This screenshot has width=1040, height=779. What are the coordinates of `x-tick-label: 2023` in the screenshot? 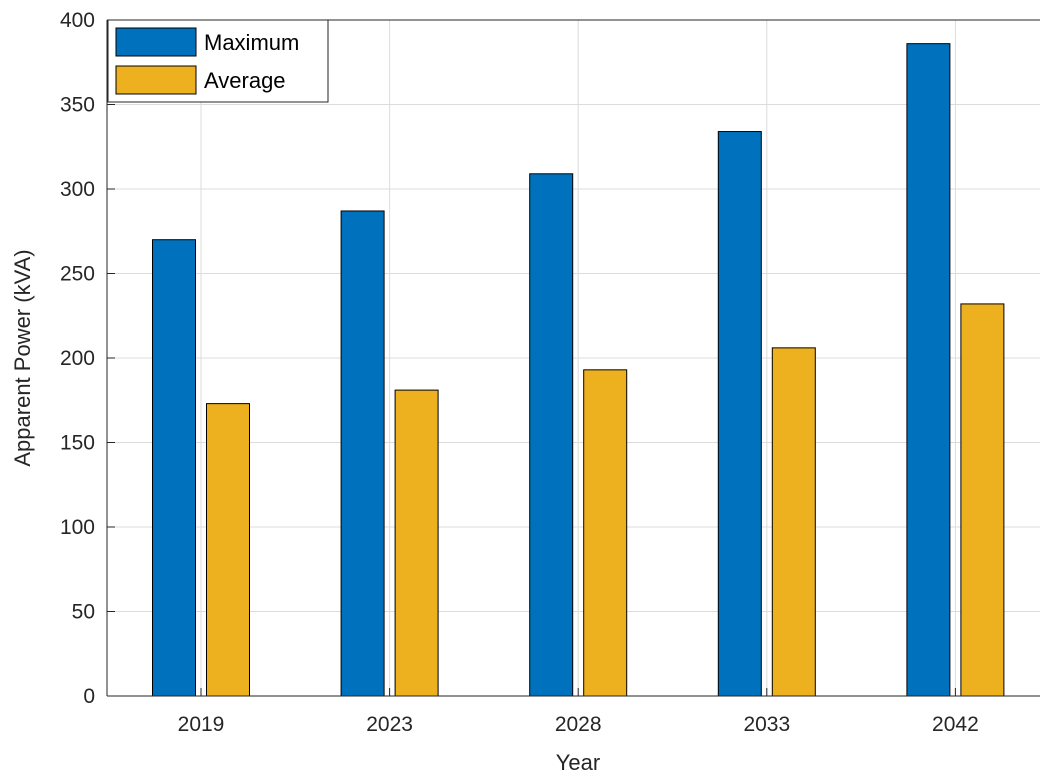 It's located at (389, 724).